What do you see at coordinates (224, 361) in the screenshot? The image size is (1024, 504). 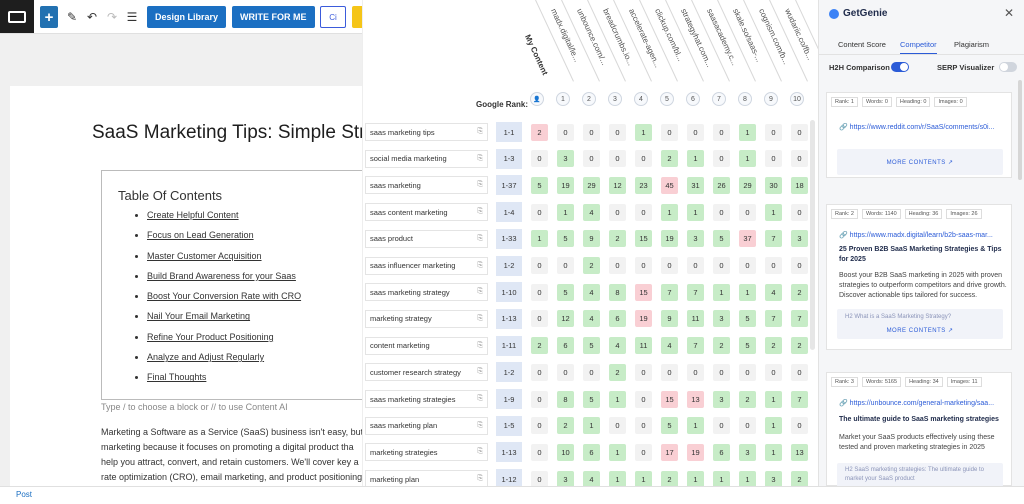 I see `toc-link: Analyze and Adjust Regularly` at bounding box center [224, 361].